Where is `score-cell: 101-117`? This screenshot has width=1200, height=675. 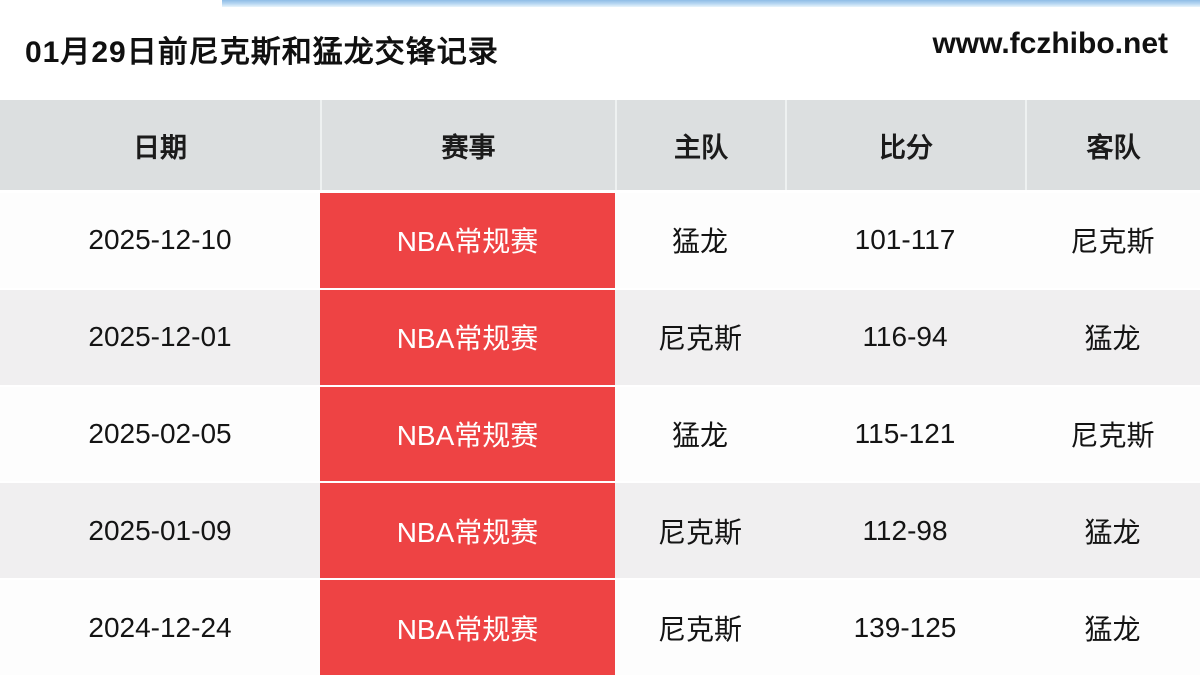 score-cell: 101-117 is located at coordinates (905, 240).